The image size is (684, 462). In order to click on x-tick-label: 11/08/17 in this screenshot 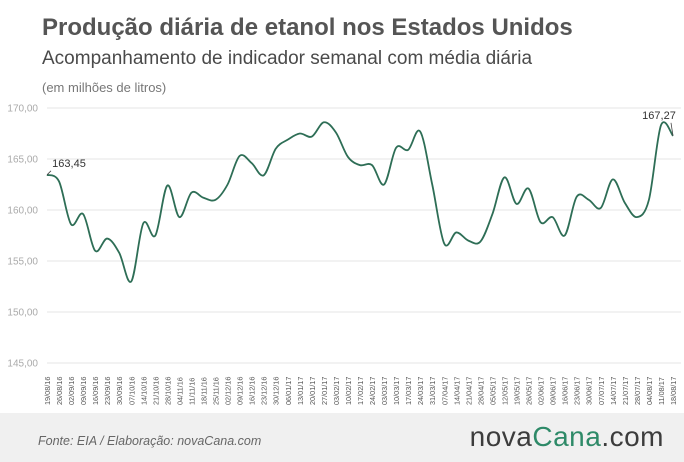, I will do `click(661, 391)`.